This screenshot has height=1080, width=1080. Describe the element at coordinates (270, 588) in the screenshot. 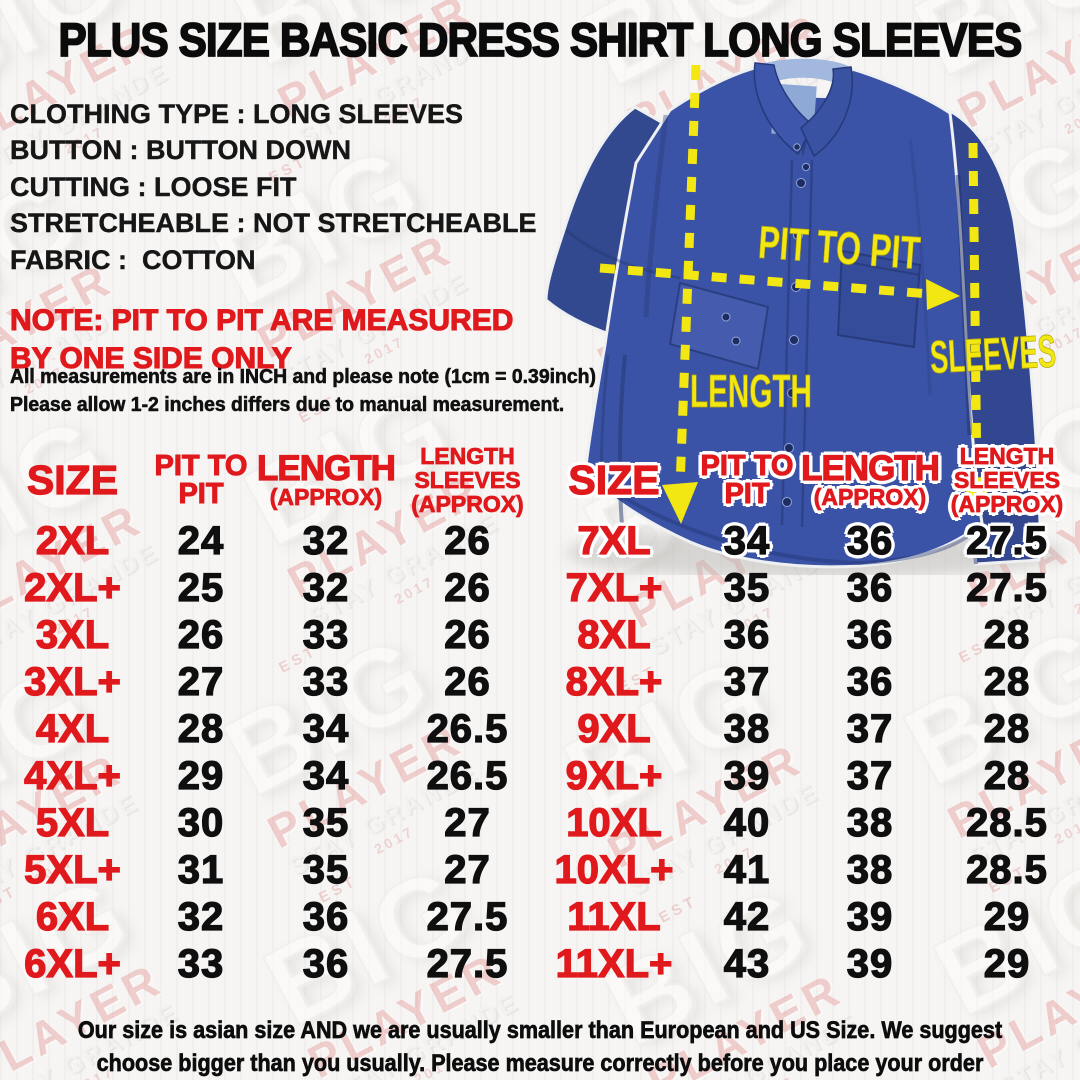

I see `size-row-2xl+: 2XL+ 25 32 26` at that location.